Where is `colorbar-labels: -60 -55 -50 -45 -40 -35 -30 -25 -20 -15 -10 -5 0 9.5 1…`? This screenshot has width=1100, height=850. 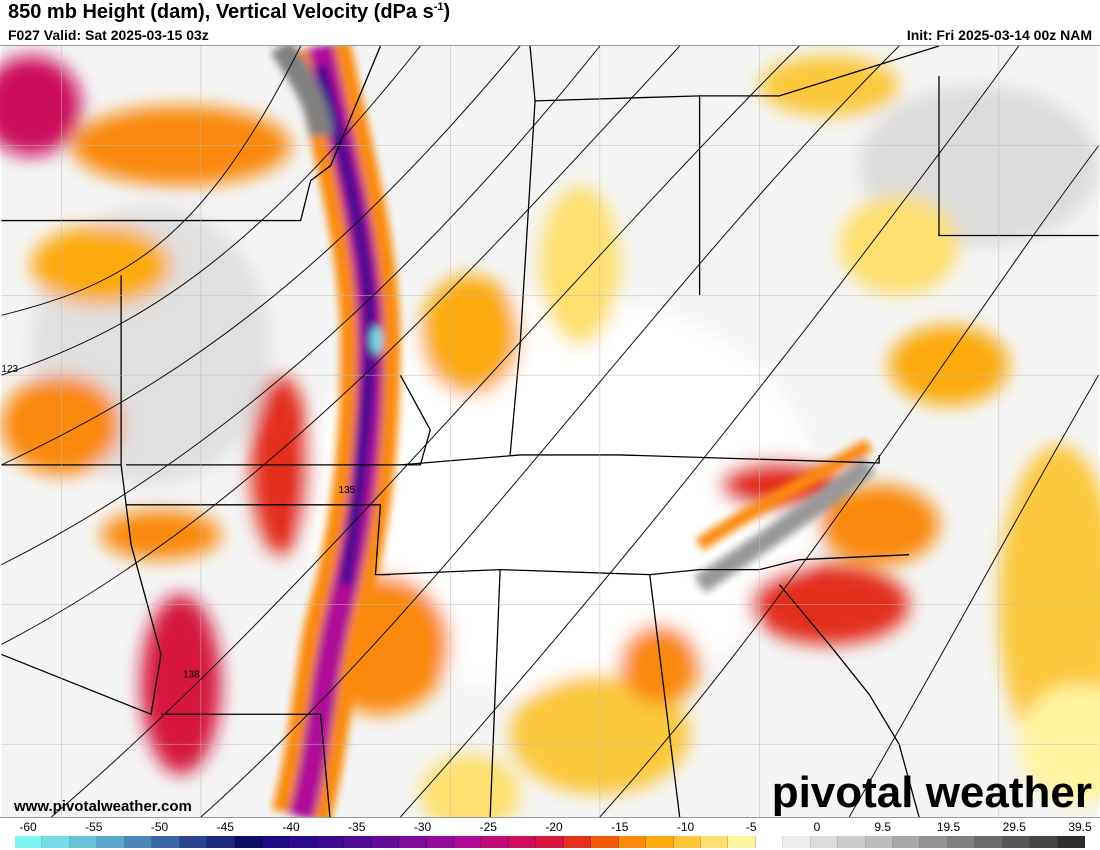
colorbar-labels: -60 -55 -50 -45 -40 -35 -30 -25 -20 -15 -10 -5 0 9.5 1… is located at coordinates (550, 827).